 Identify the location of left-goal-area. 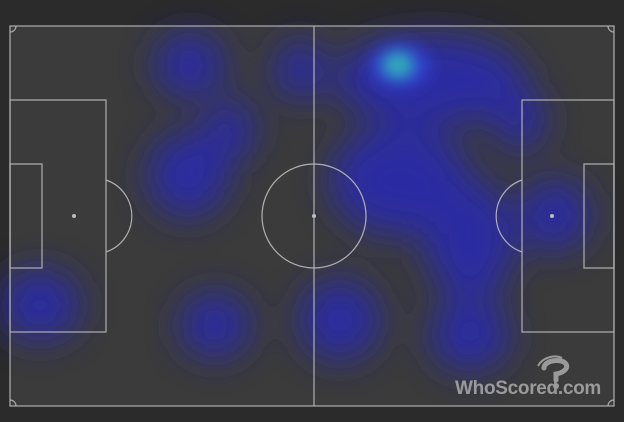
(26, 216).